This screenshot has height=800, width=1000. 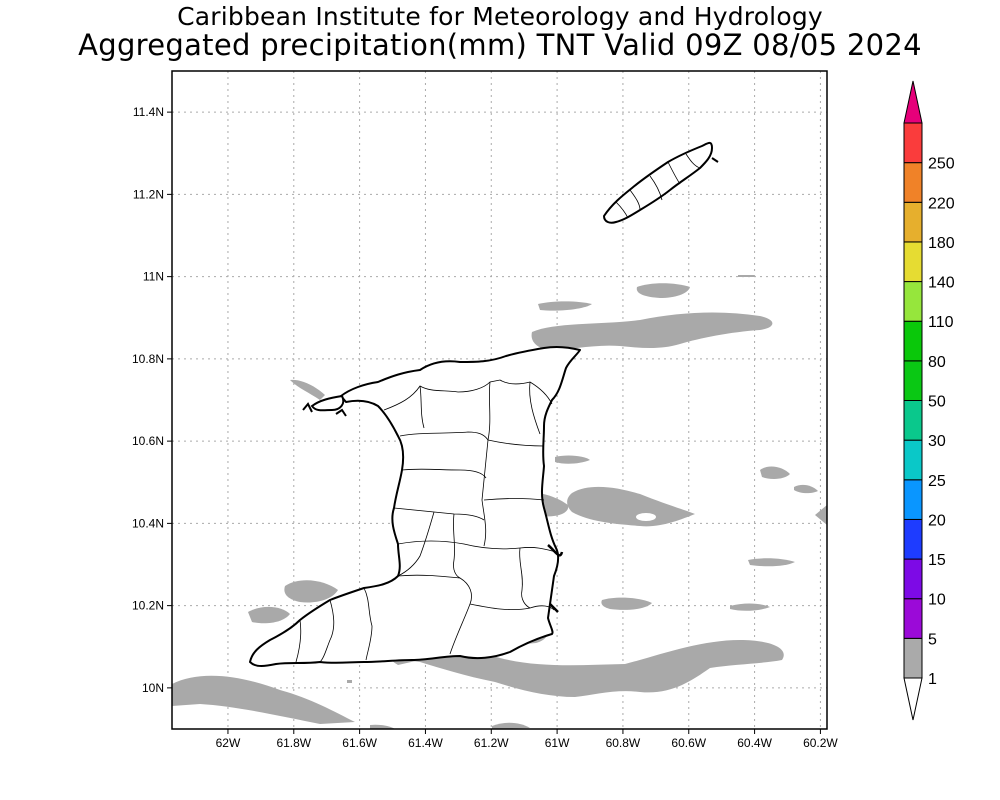 What do you see at coordinates (937, 362) in the screenshot?
I see `colorbar-label: 80` at bounding box center [937, 362].